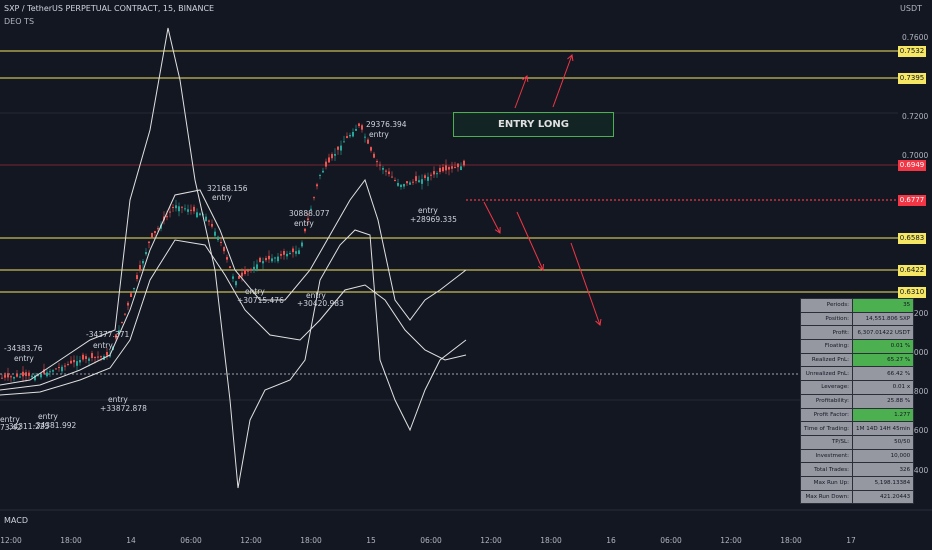 The height and width of the screenshot is (550, 932). I want to click on stats-row: Realized PnL: 65.27 %, so click(857, 360).